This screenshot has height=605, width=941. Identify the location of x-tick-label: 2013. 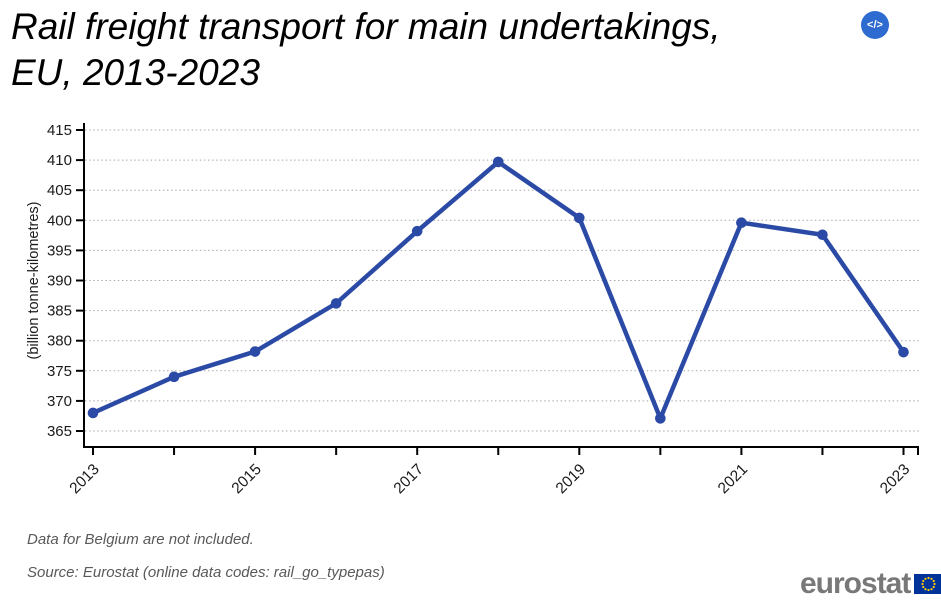
(84, 479).